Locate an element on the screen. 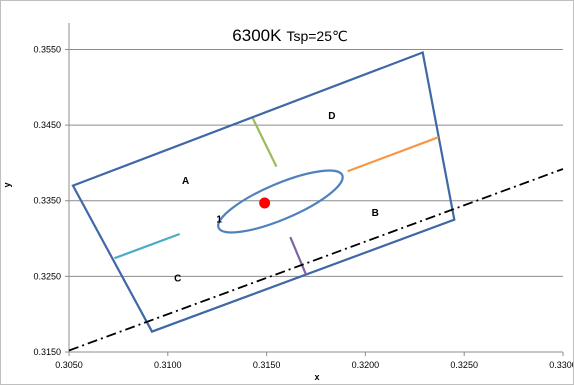 The height and width of the screenshot is (385, 574). chart-title: 6300K Tsp=25℃ is located at coordinates (289, 35).